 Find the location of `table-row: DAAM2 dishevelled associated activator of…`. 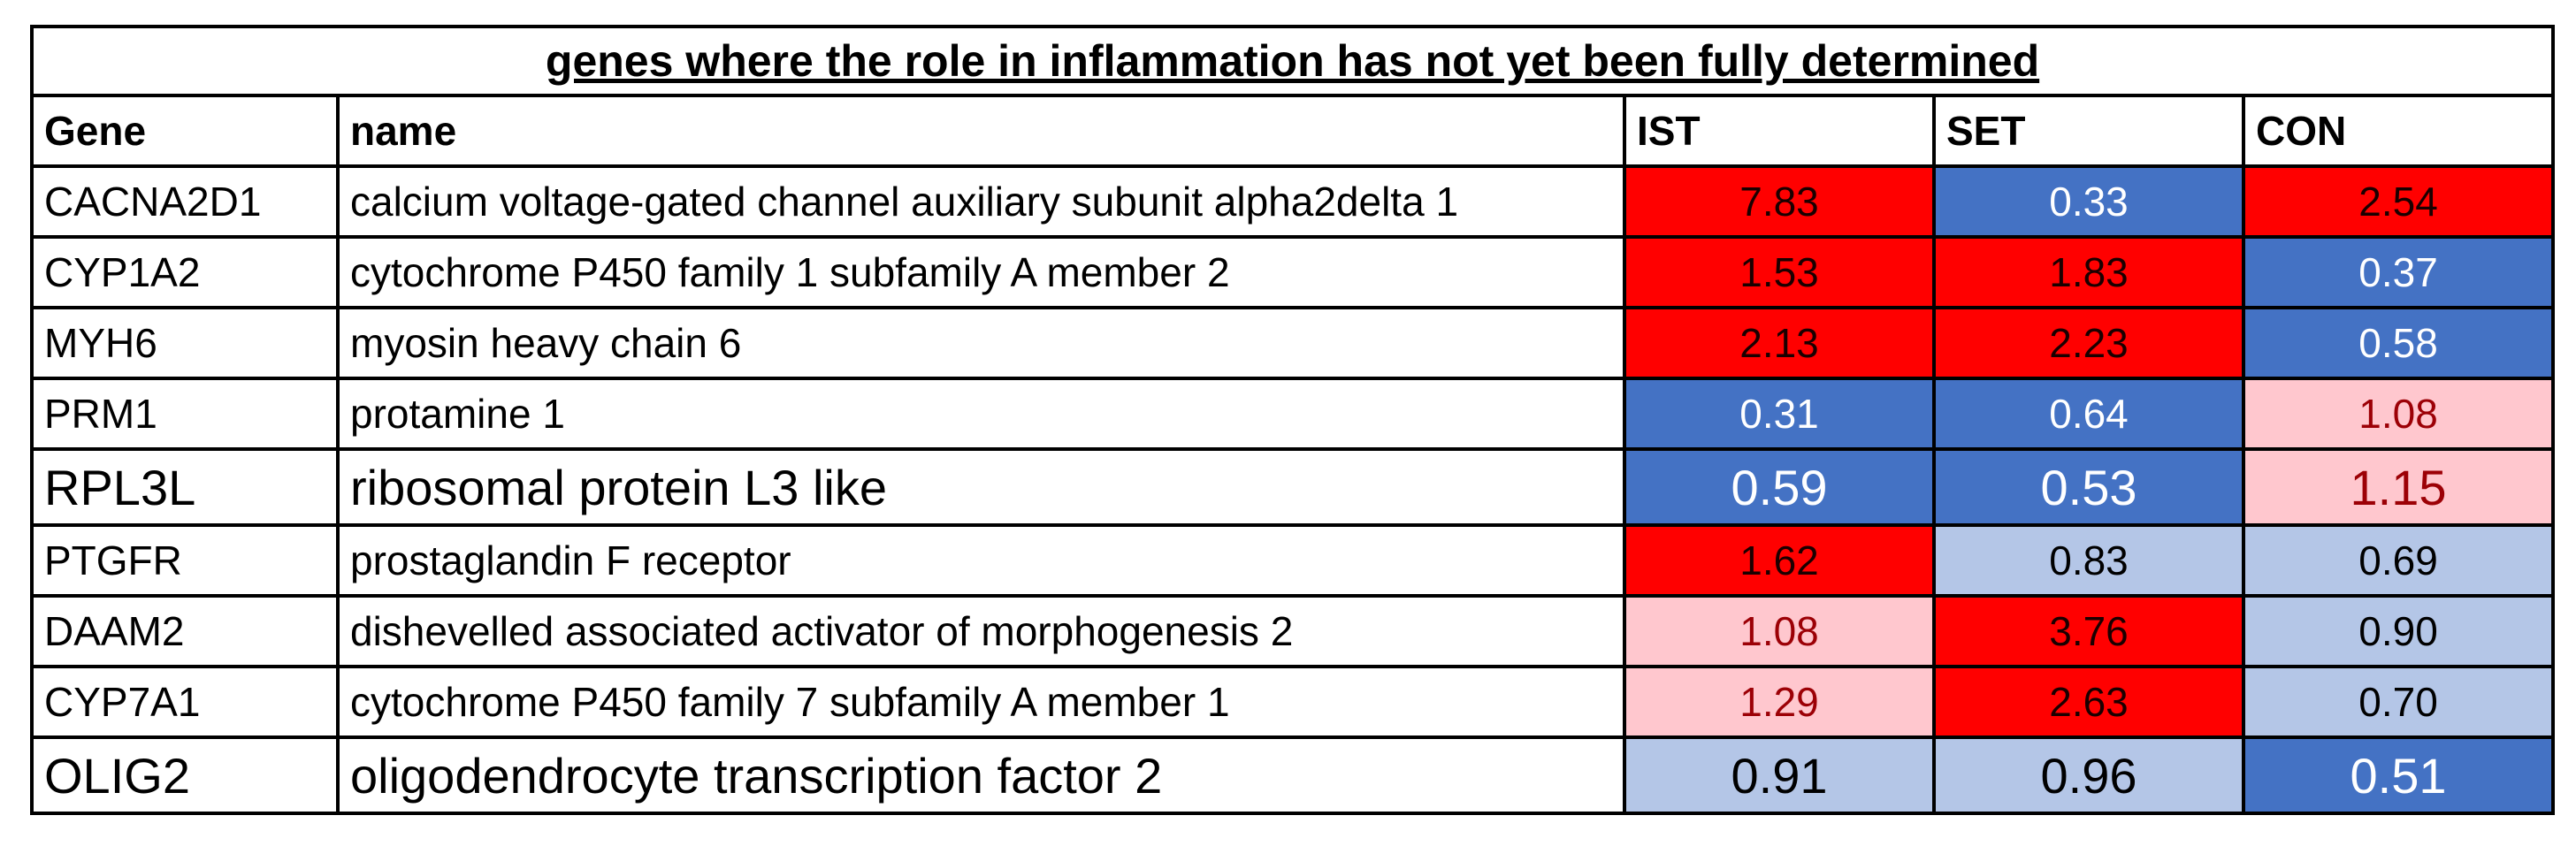

table-row: DAAM2 dishevelled associated activator of… is located at coordinates (1293, 631).